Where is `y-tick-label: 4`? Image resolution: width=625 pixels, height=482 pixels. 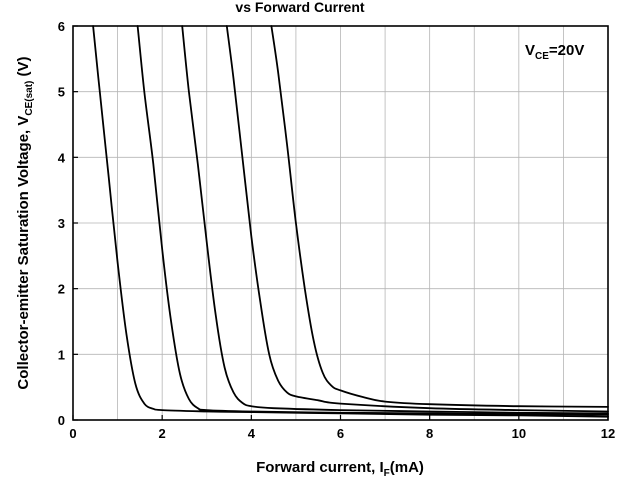
y-tick-label: 4 is located at coordinates (62, 157).